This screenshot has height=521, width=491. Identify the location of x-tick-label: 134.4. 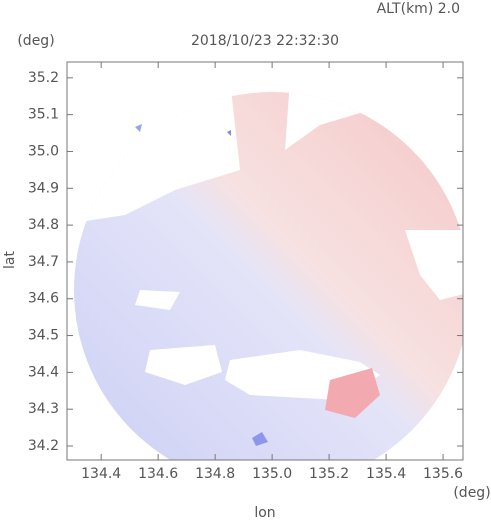
(101, 474).